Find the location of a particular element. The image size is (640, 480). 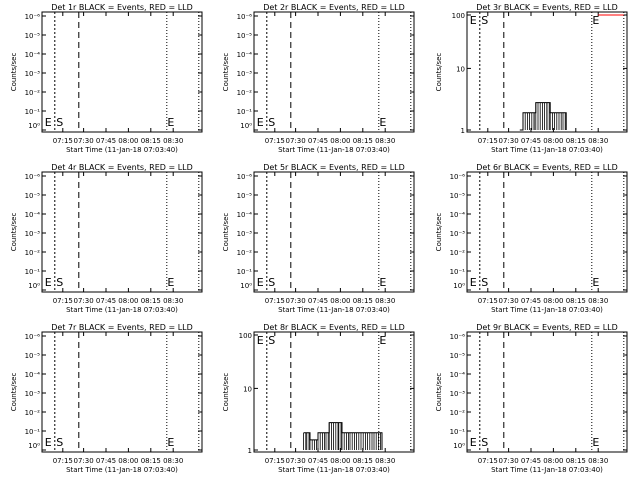

chart-title: Det 1r BLACK = Events, RED = LLD is located at coordinates (122, 7).